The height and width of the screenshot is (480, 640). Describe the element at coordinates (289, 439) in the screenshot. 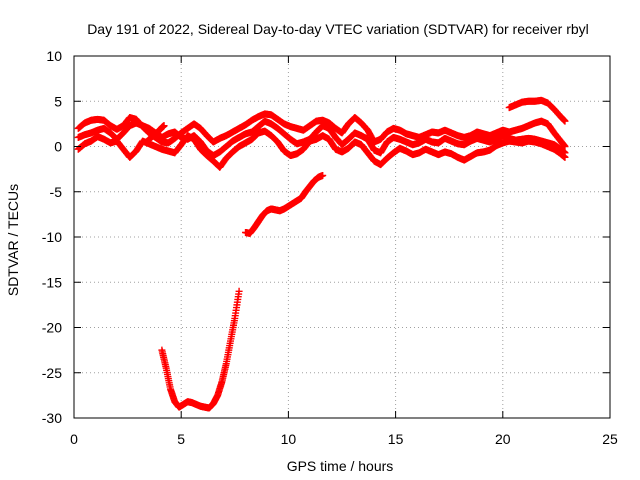

I see `x-tick-label: 10` at that location.